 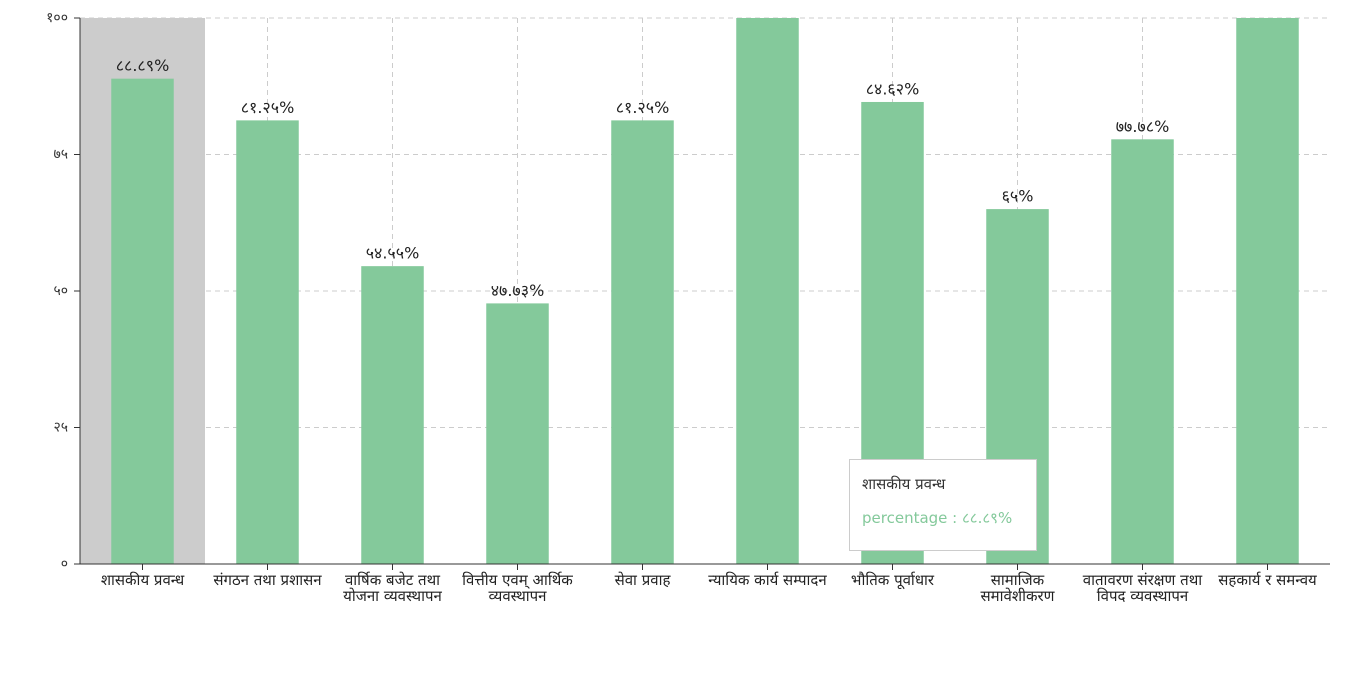 I want to click on x-tick-label: सेवा प्रवाह, so click(x=642, y=580).